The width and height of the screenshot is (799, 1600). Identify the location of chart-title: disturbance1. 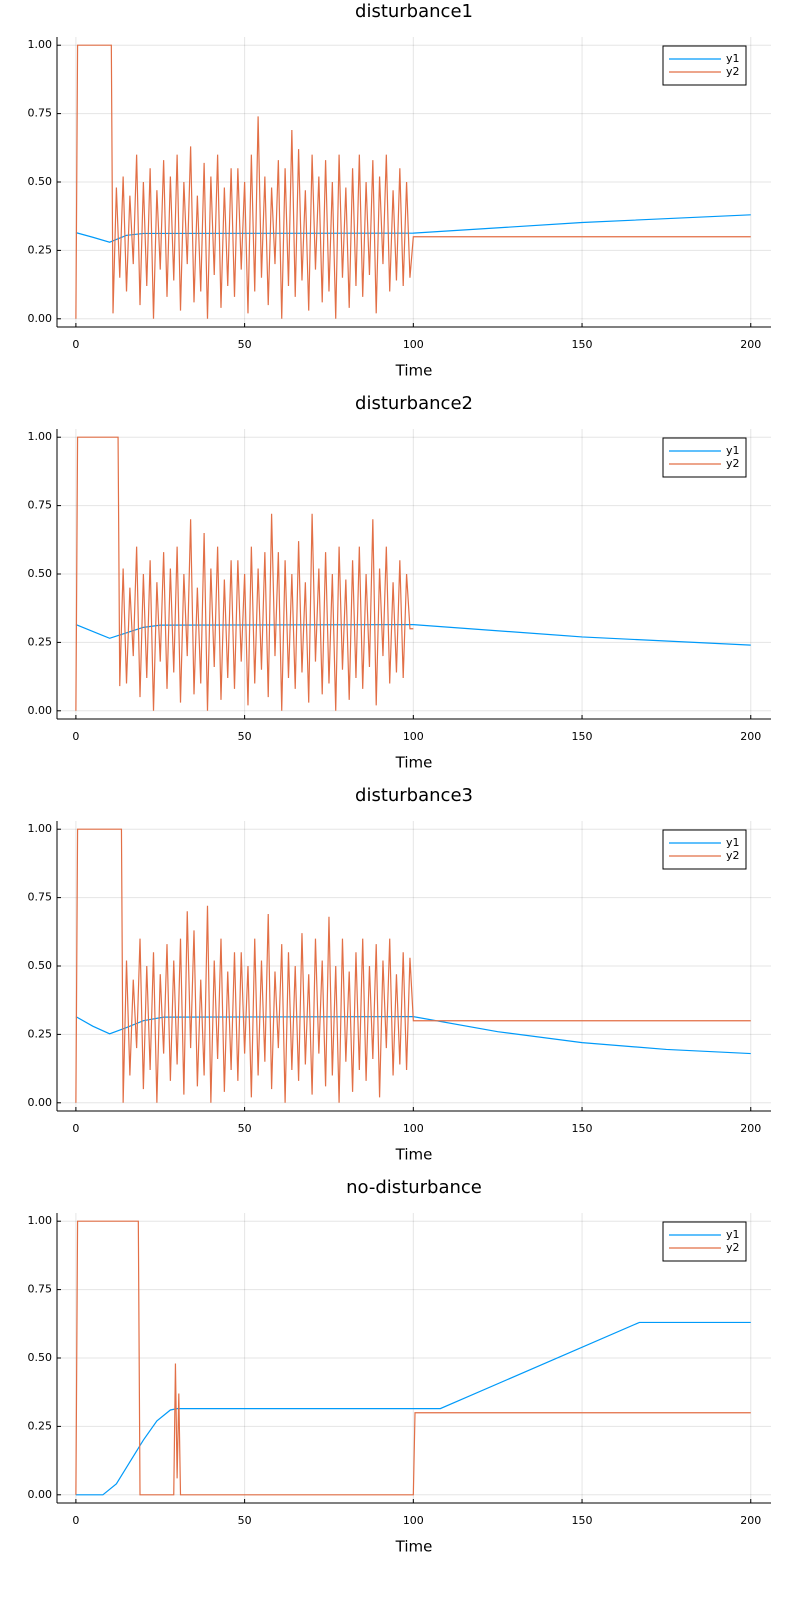
(414, 11).